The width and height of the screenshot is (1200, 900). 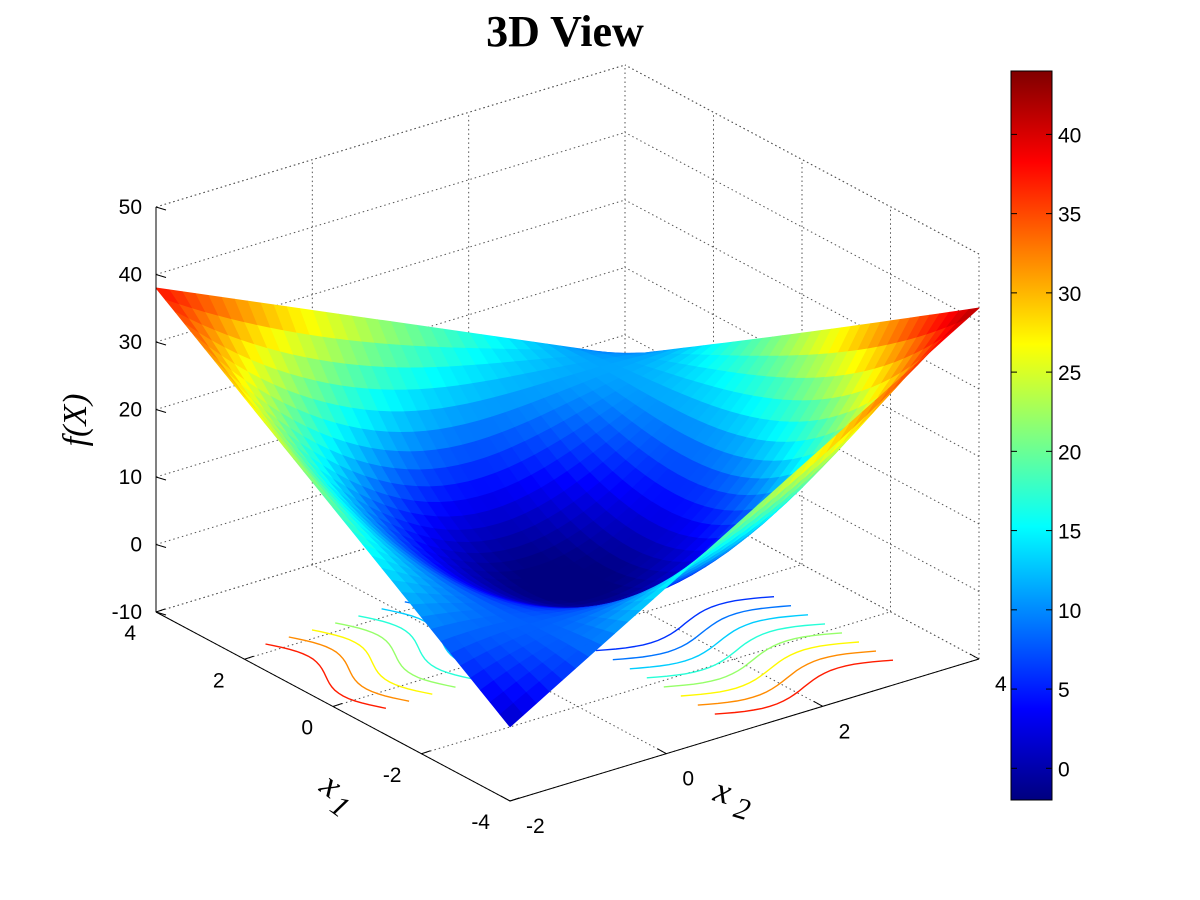 I want to click on y-tick-labels: -4 -2 0 2 4, so click(x=307, y=728).